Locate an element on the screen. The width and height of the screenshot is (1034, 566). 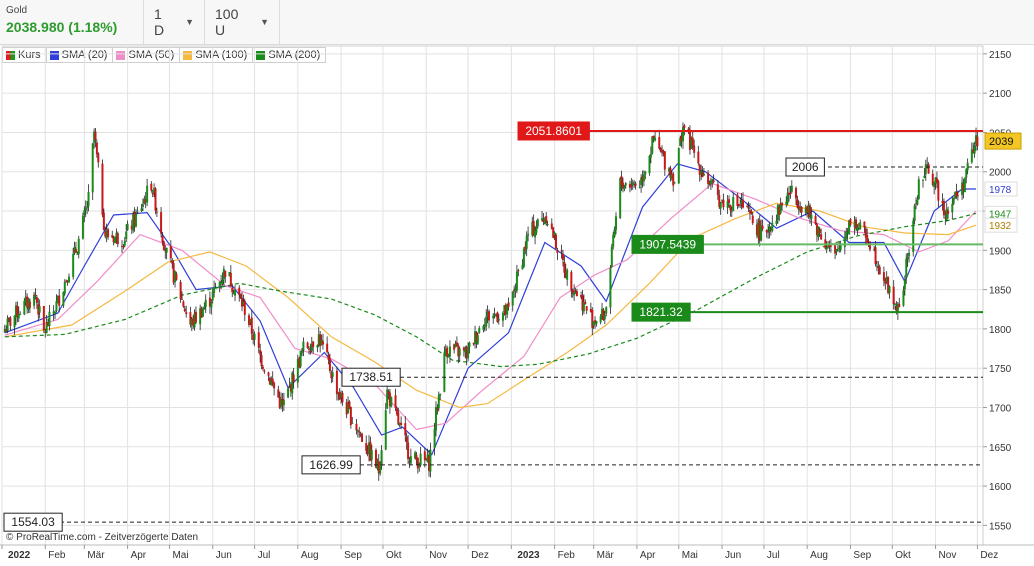
level-label-box is located at coordinates (371, 377).